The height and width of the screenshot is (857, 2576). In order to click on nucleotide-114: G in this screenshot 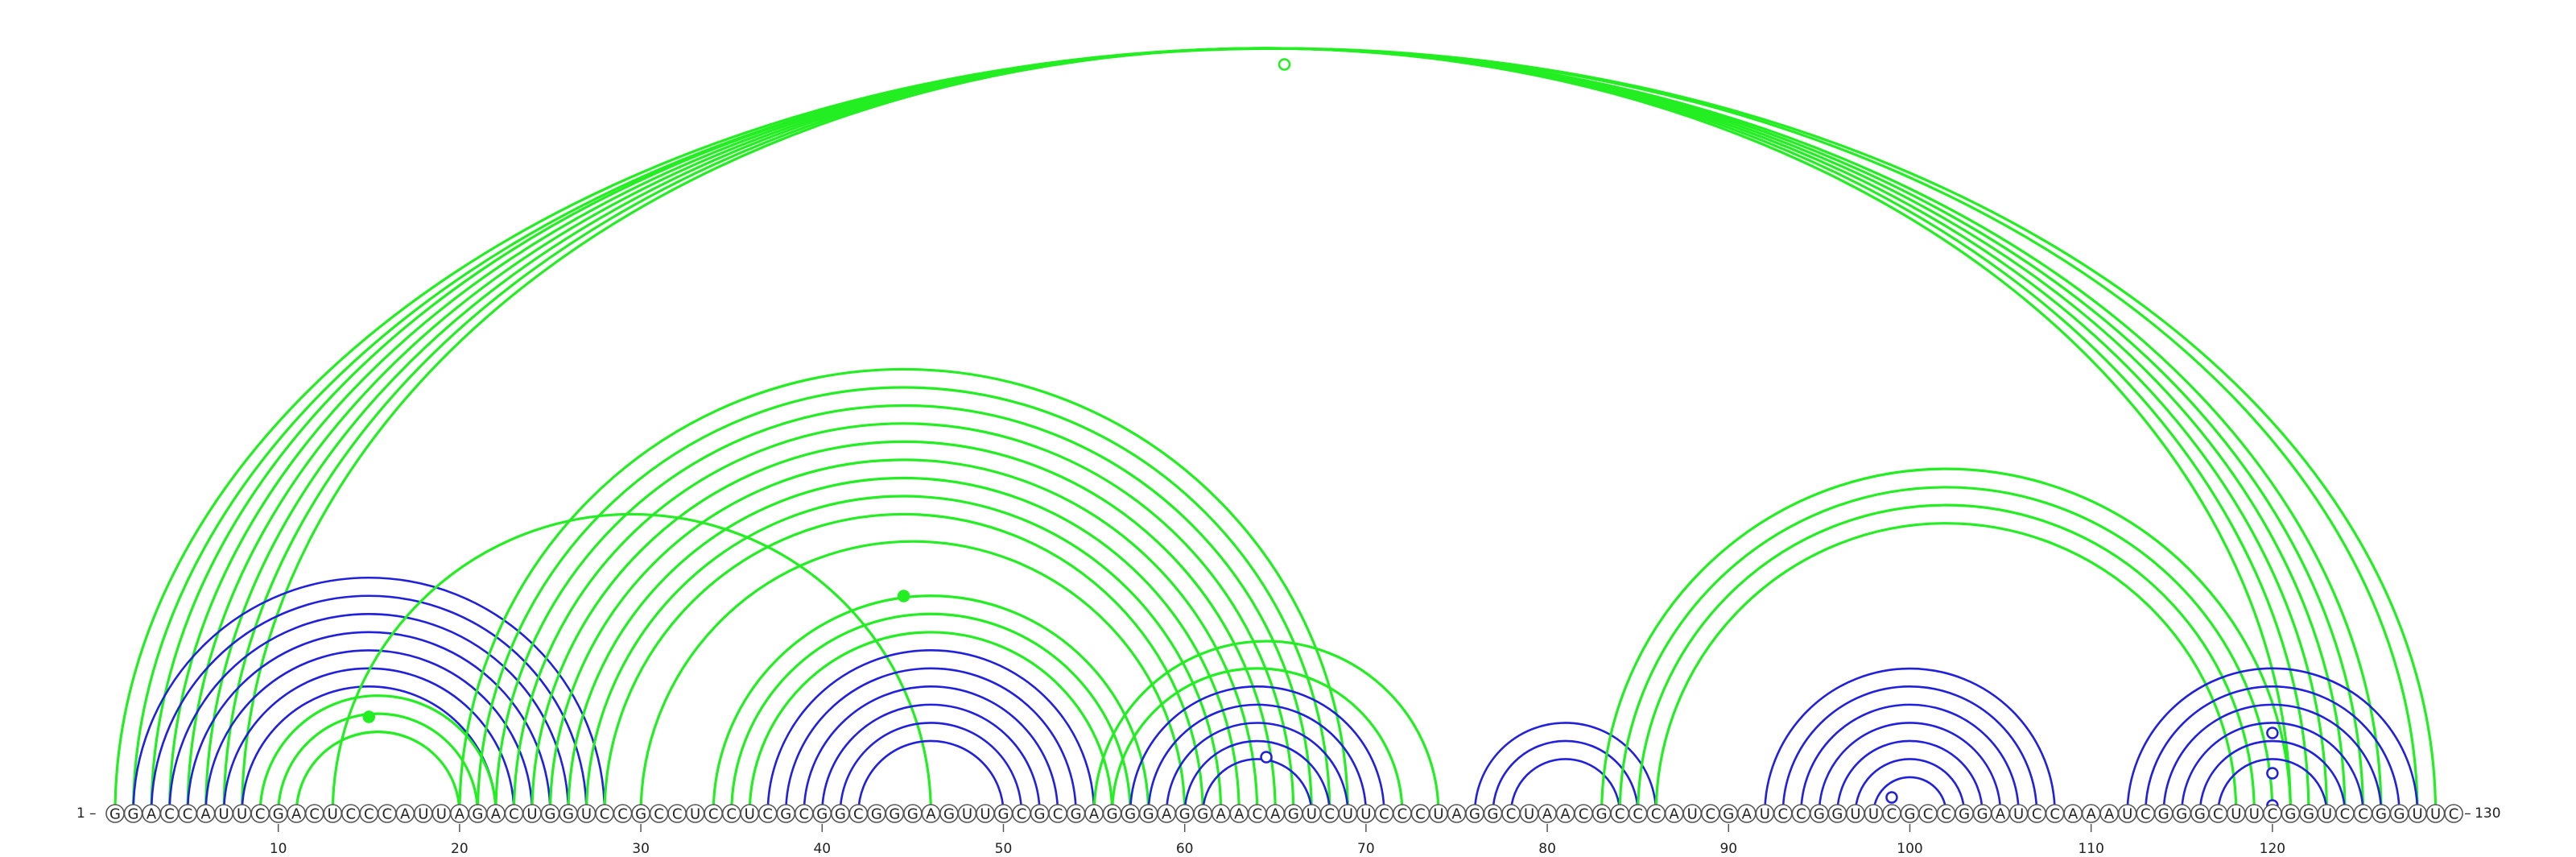, I will do `click(2163, 813)`.